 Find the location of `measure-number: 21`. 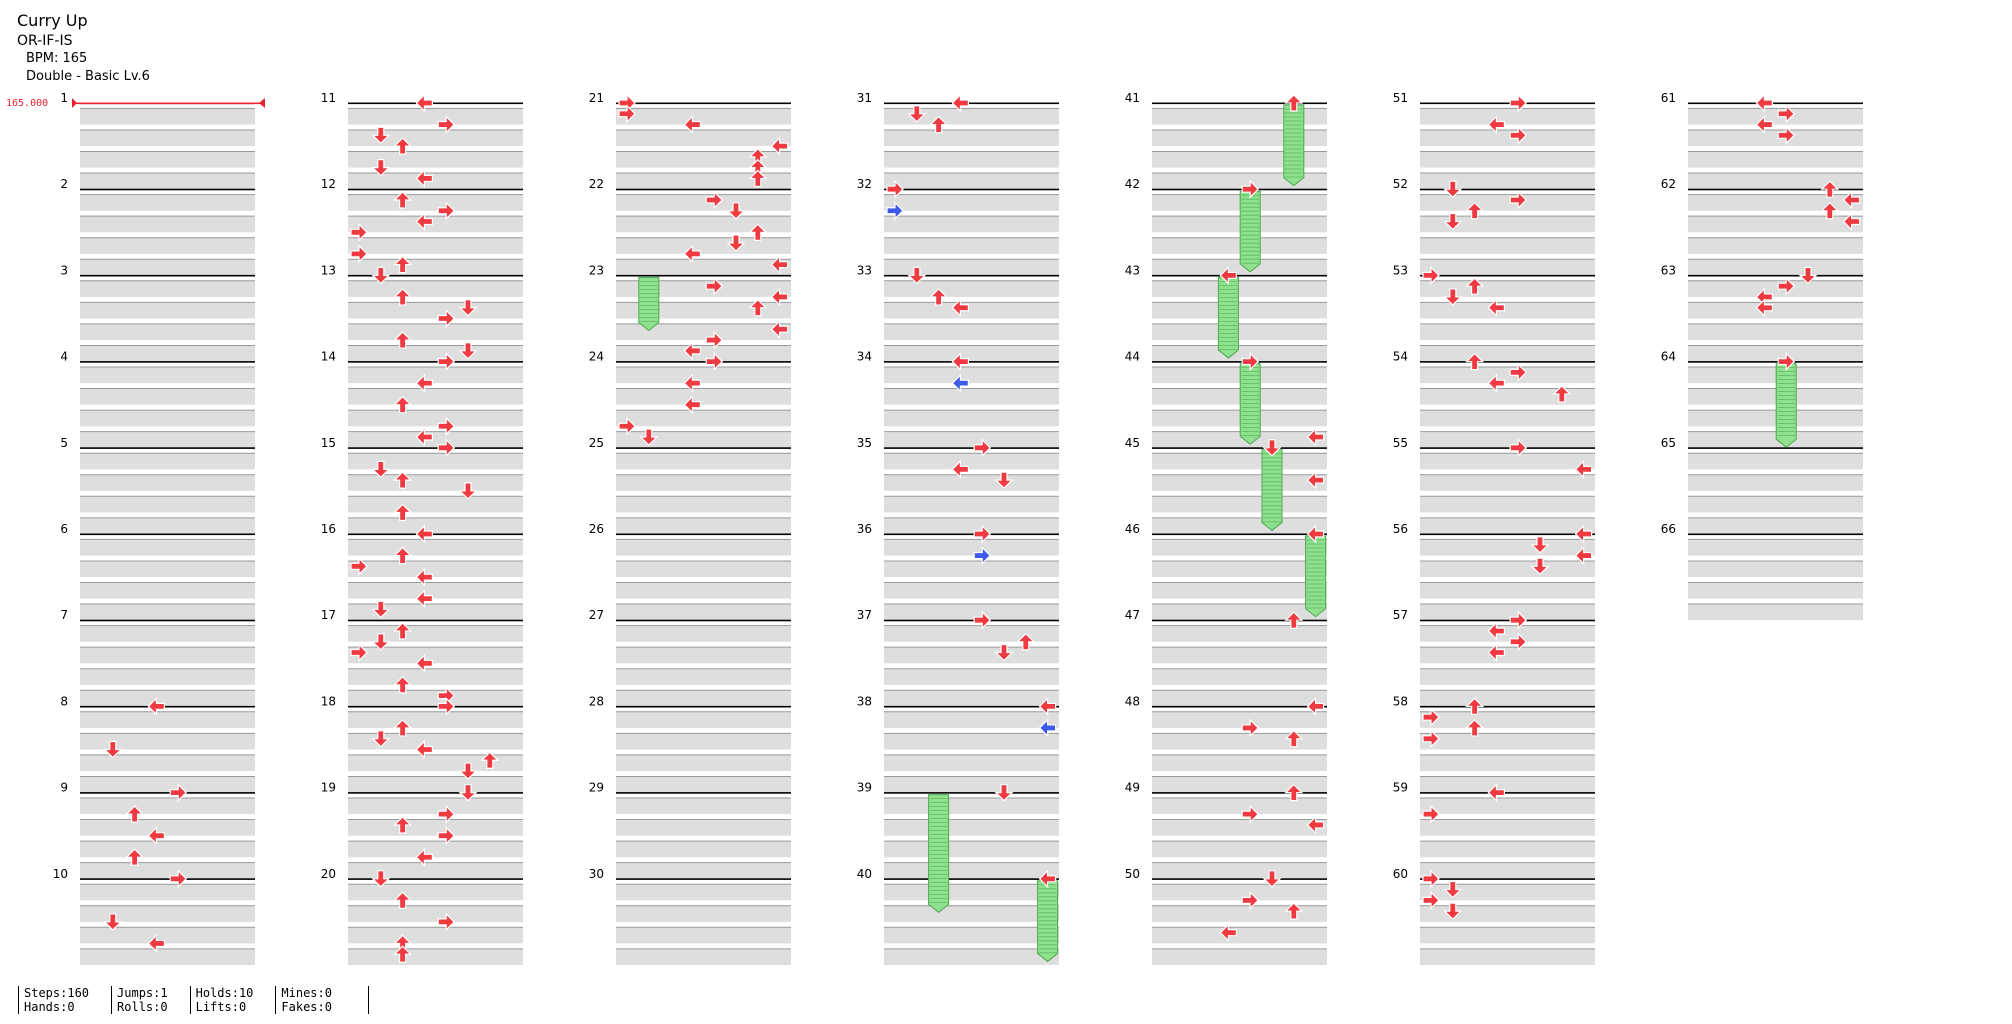

measure-number: 21 is located at coordinates (596, 98).